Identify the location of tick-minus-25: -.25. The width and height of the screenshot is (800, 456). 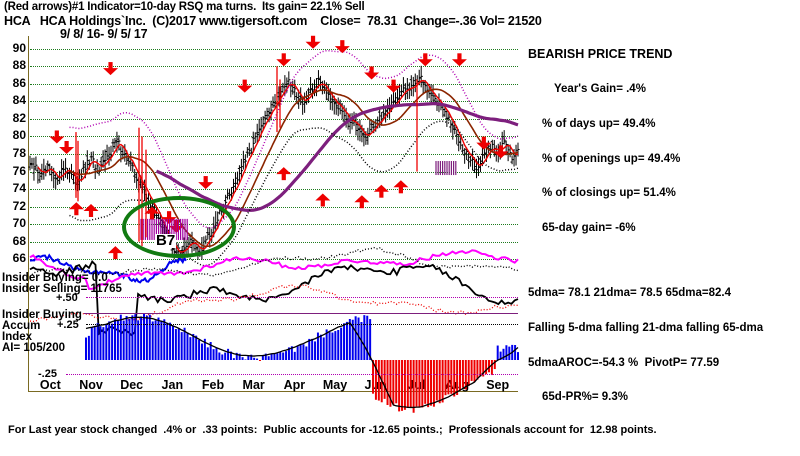
(47, 374).